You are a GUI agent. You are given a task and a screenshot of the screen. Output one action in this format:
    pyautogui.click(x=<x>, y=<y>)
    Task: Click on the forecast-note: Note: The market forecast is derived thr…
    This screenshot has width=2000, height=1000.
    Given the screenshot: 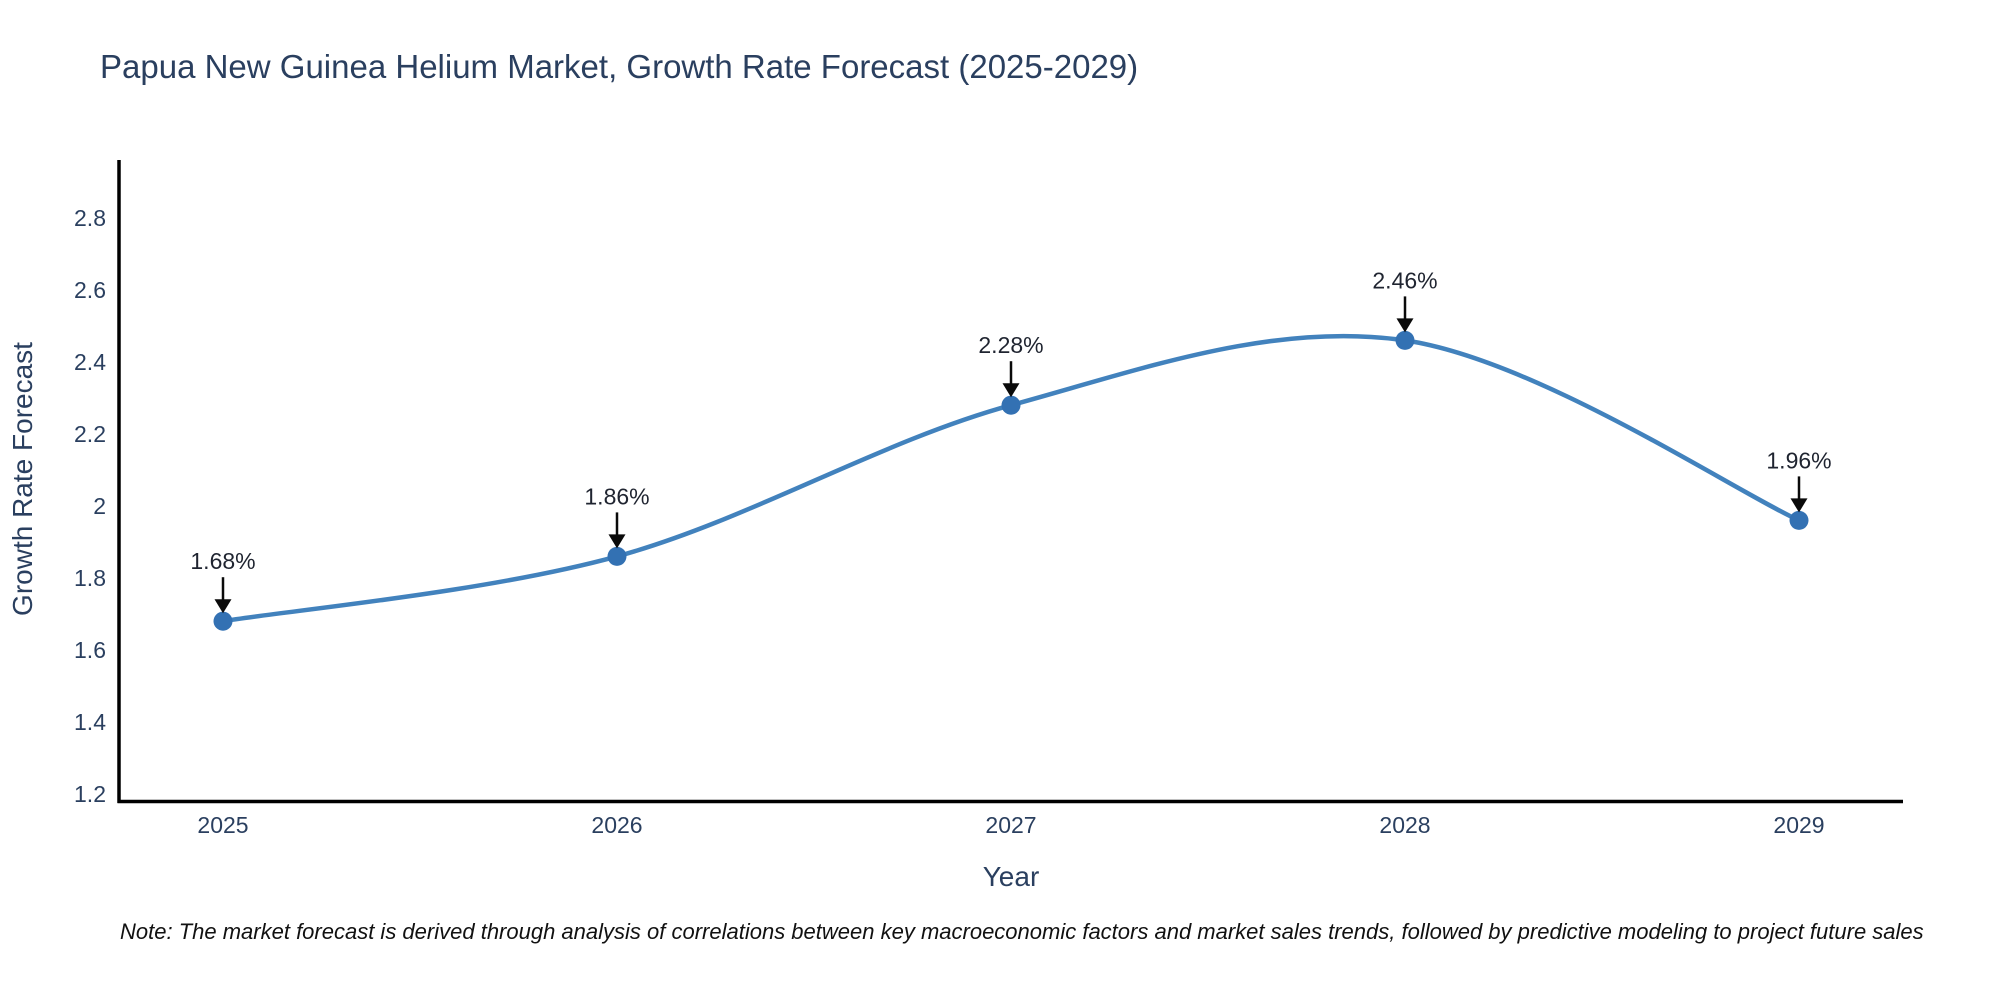 What is the action you would take?
    pyautogui.click(x=1022, y=931)
    